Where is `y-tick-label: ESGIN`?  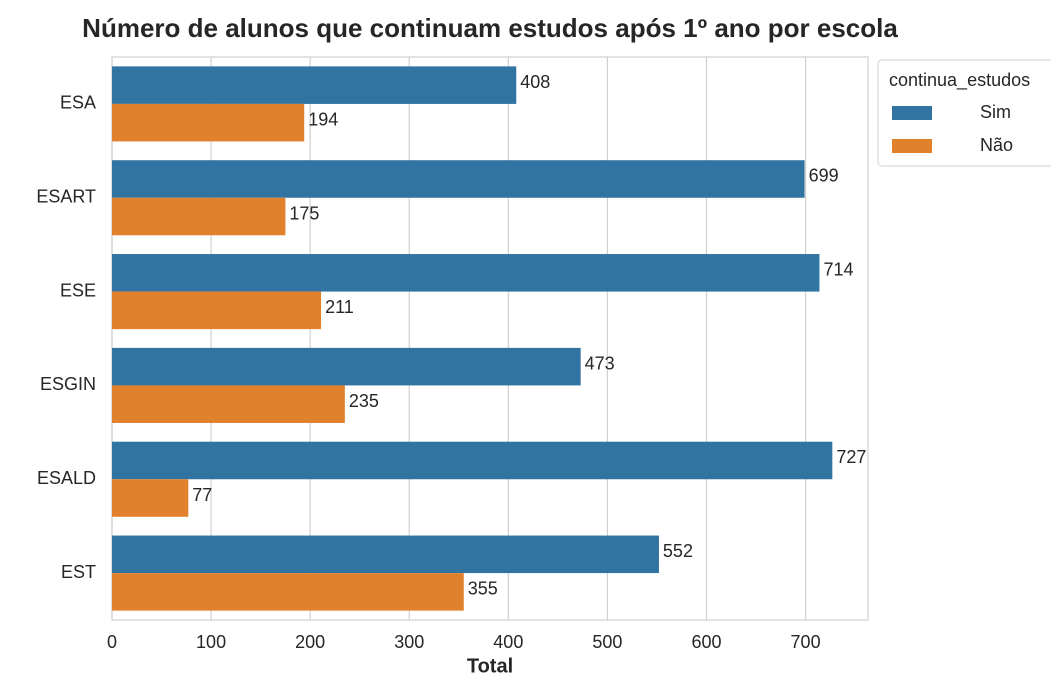 y-tick-label: ESGIN is located at coordinates (68, 384).